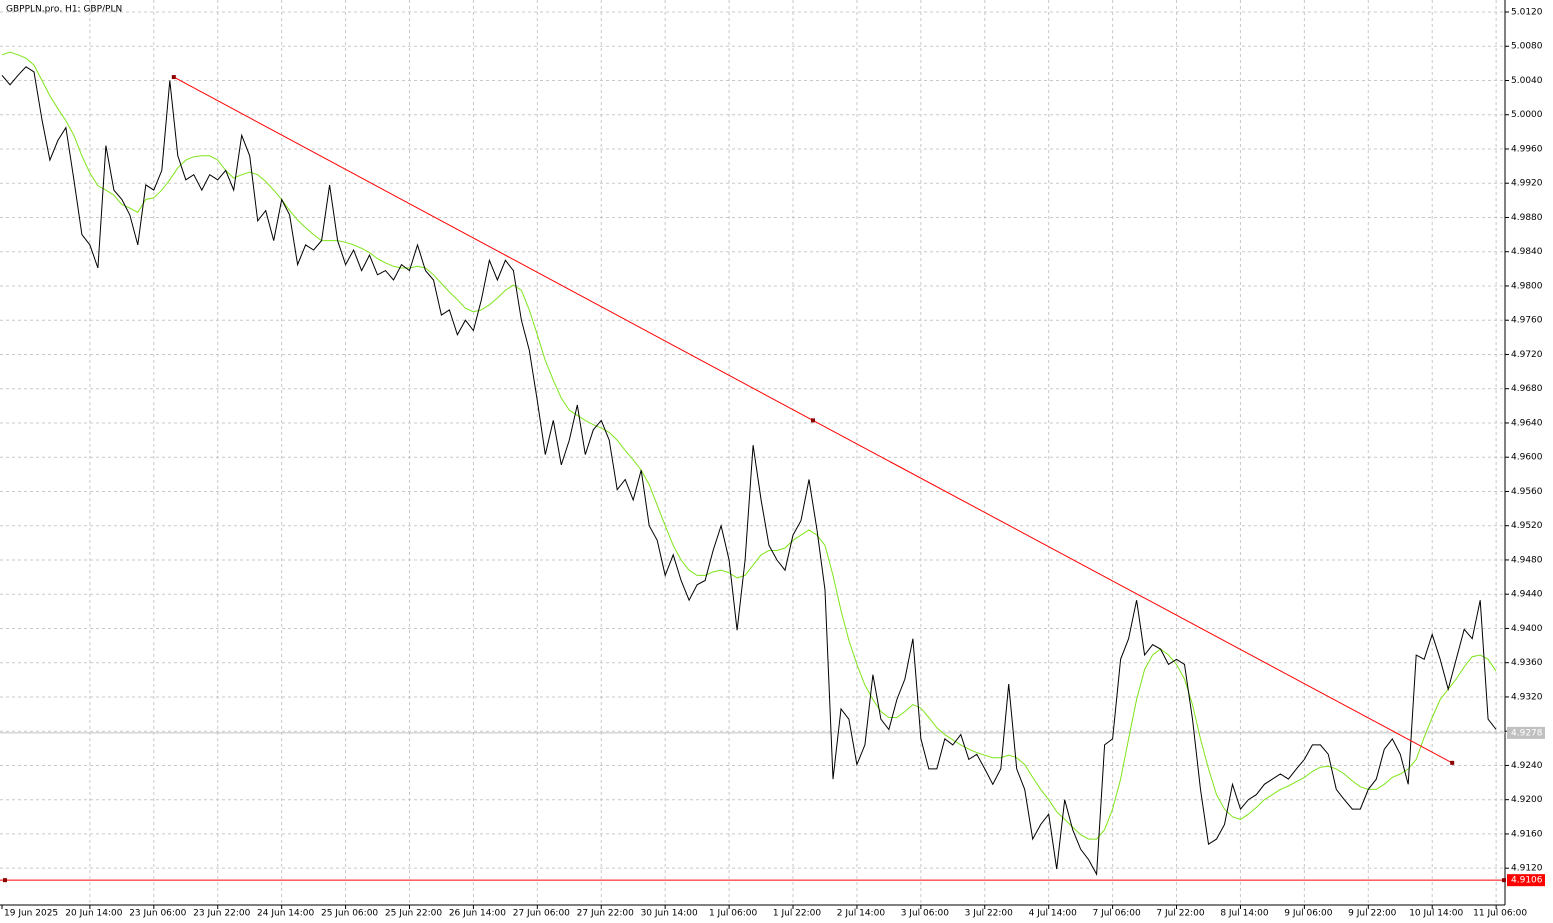 This screenshot has width=1553, height=923. Describe the element at coordinates (1527, 492) in the screenshot. I see `y-tick-label: 4.9560` at that location.